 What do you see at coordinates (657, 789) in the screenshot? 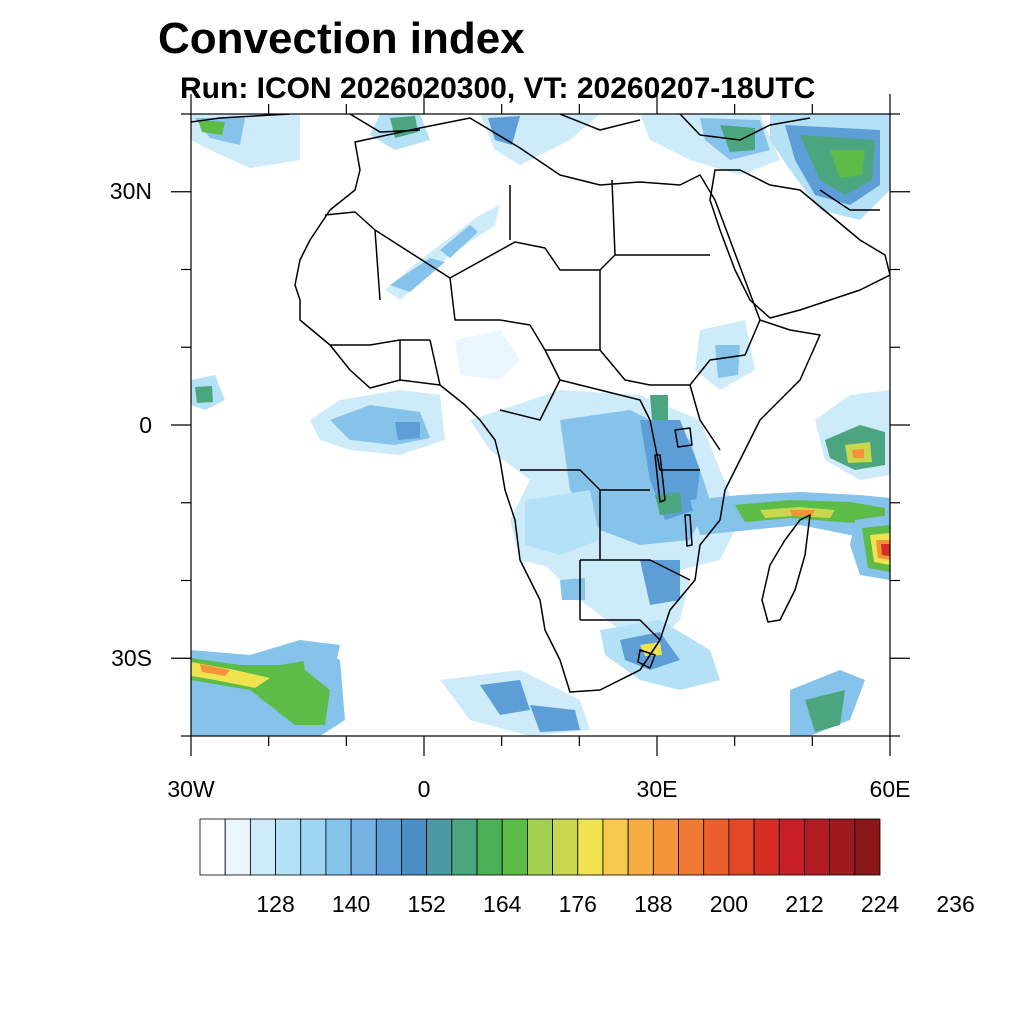
I see `x-label-30e: 30E` at bounding box center [657, 789].